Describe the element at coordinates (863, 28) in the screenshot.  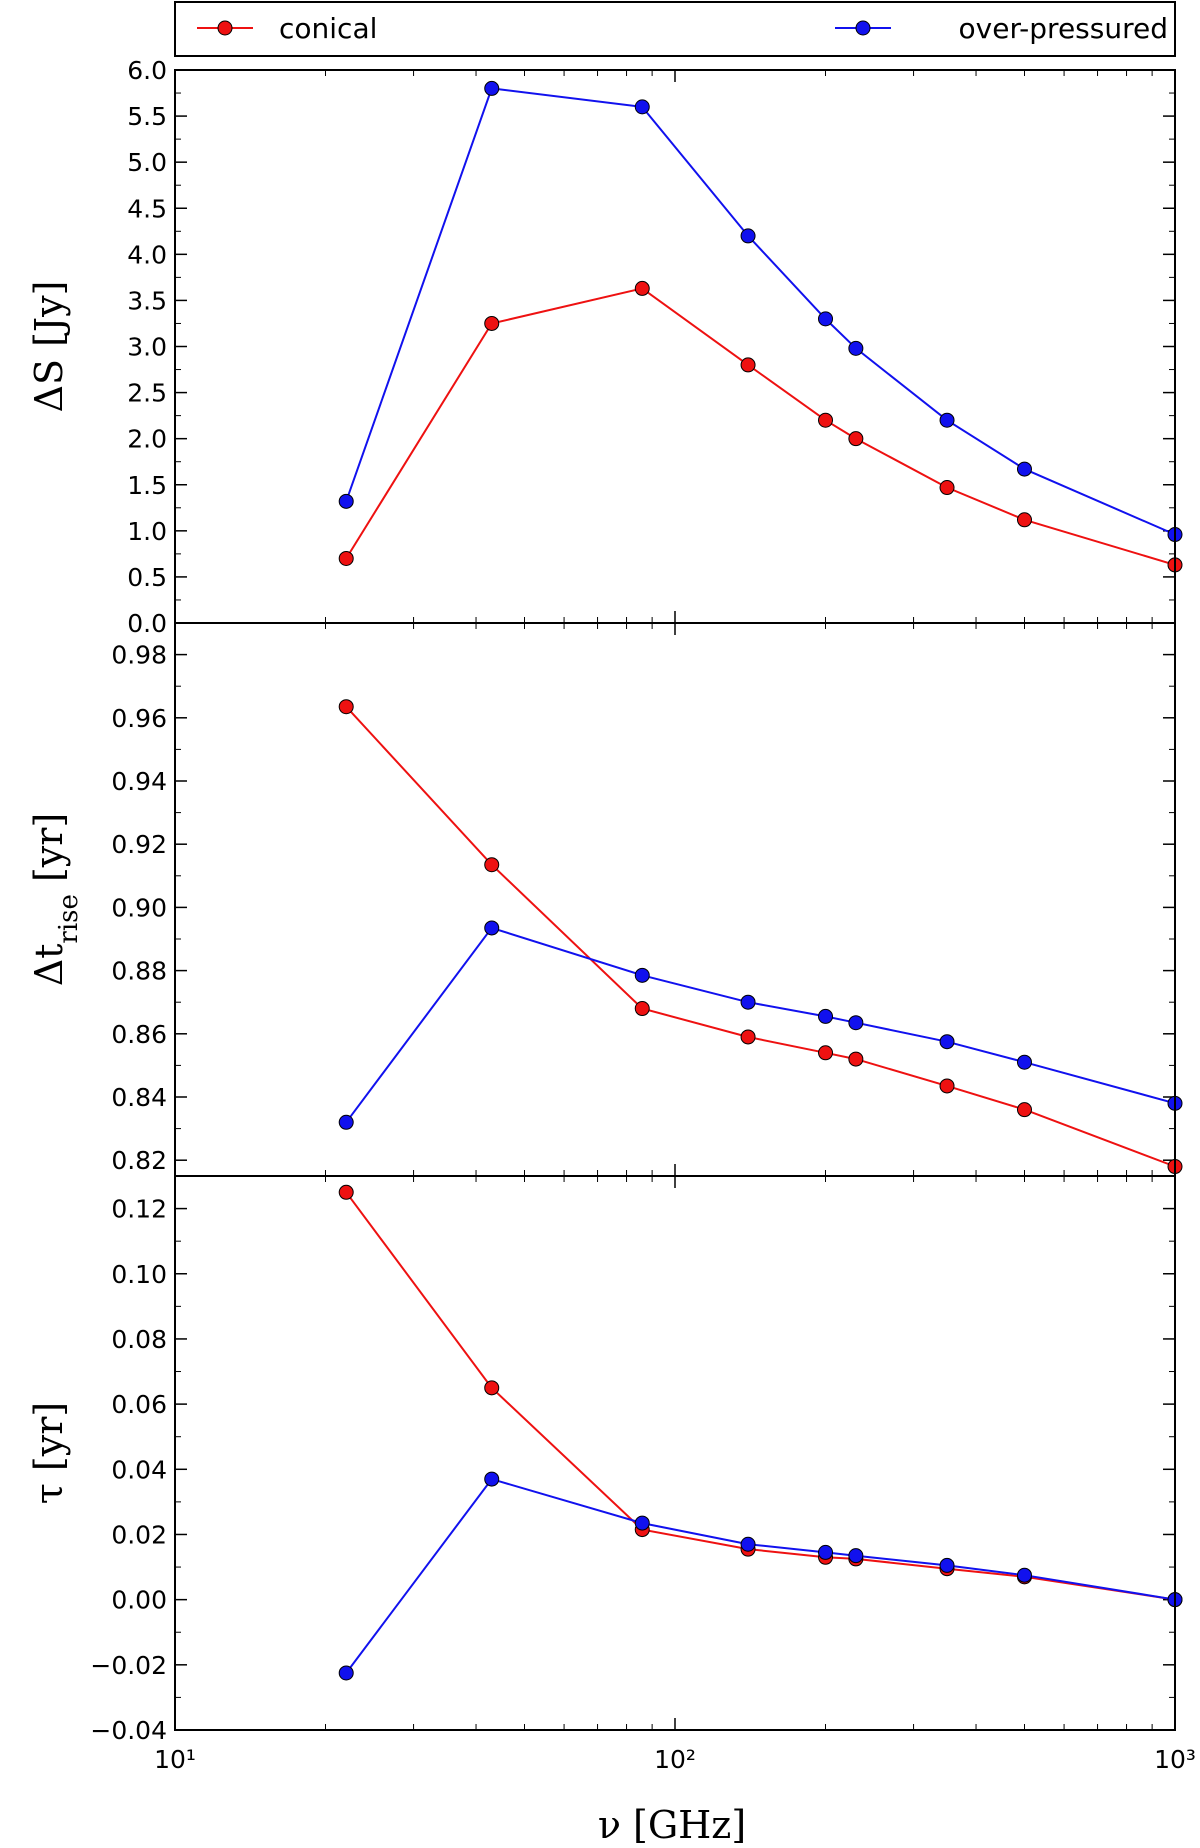
I see `legend-marker-over-pressured` at that location.